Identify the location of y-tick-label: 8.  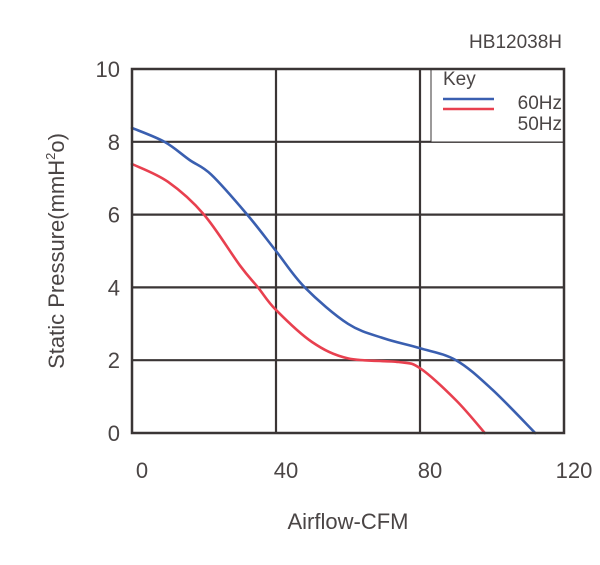
(114, 142).